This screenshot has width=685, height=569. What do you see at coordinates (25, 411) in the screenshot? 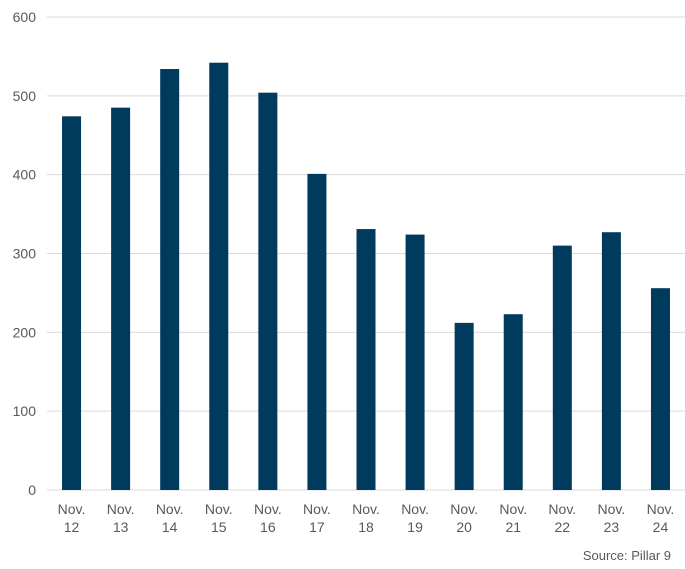
I see `y-tick-label: 100` at bounding box center [25, 411].